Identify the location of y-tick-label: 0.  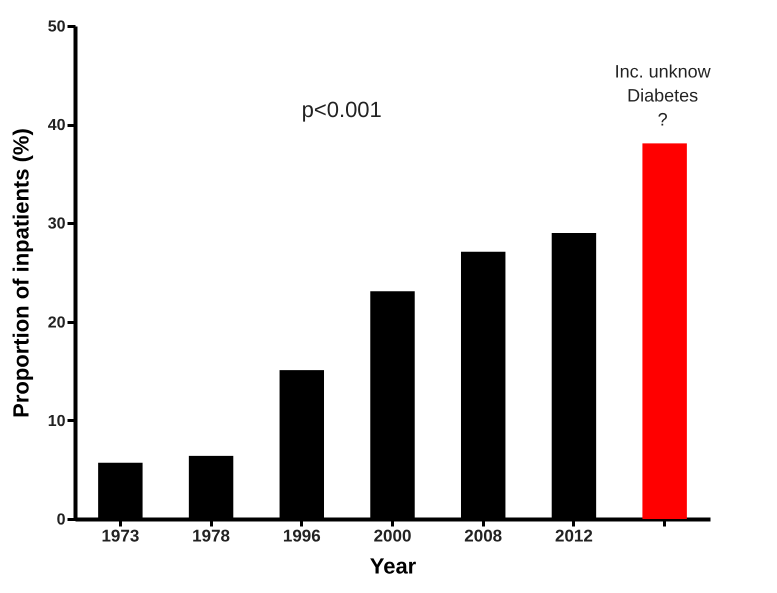
(61, 520).